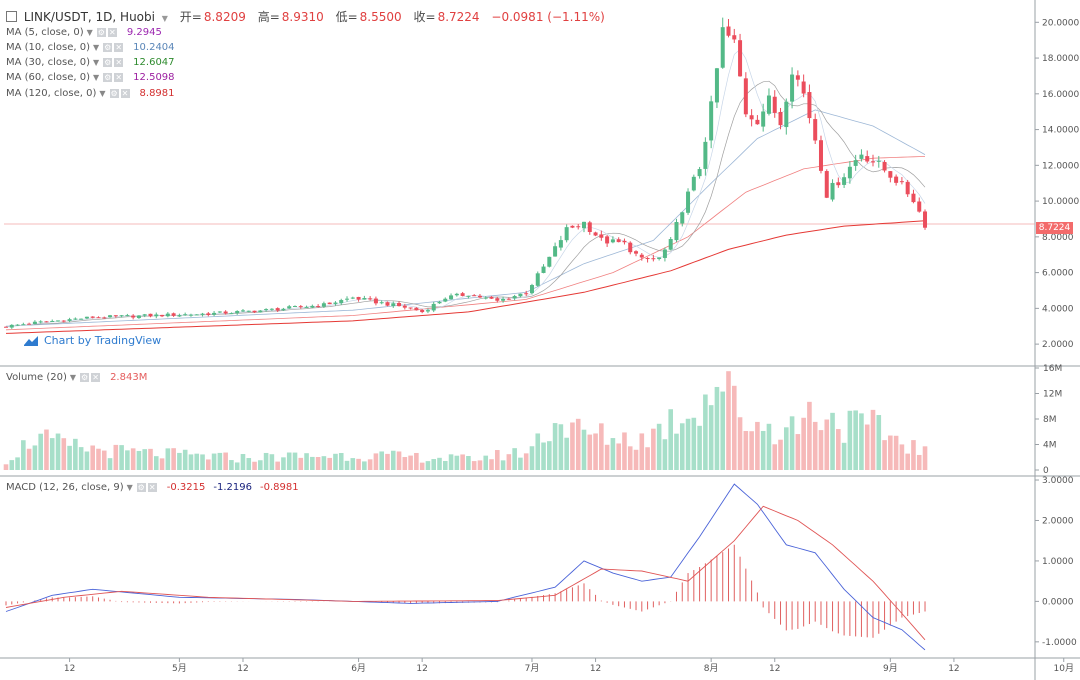 This screenshot has width=1080, height=680. I want to click on ma120-legend: MA (120, close, 0) ▼ ⚙ ✕ 8.8981, so click(90, 93).